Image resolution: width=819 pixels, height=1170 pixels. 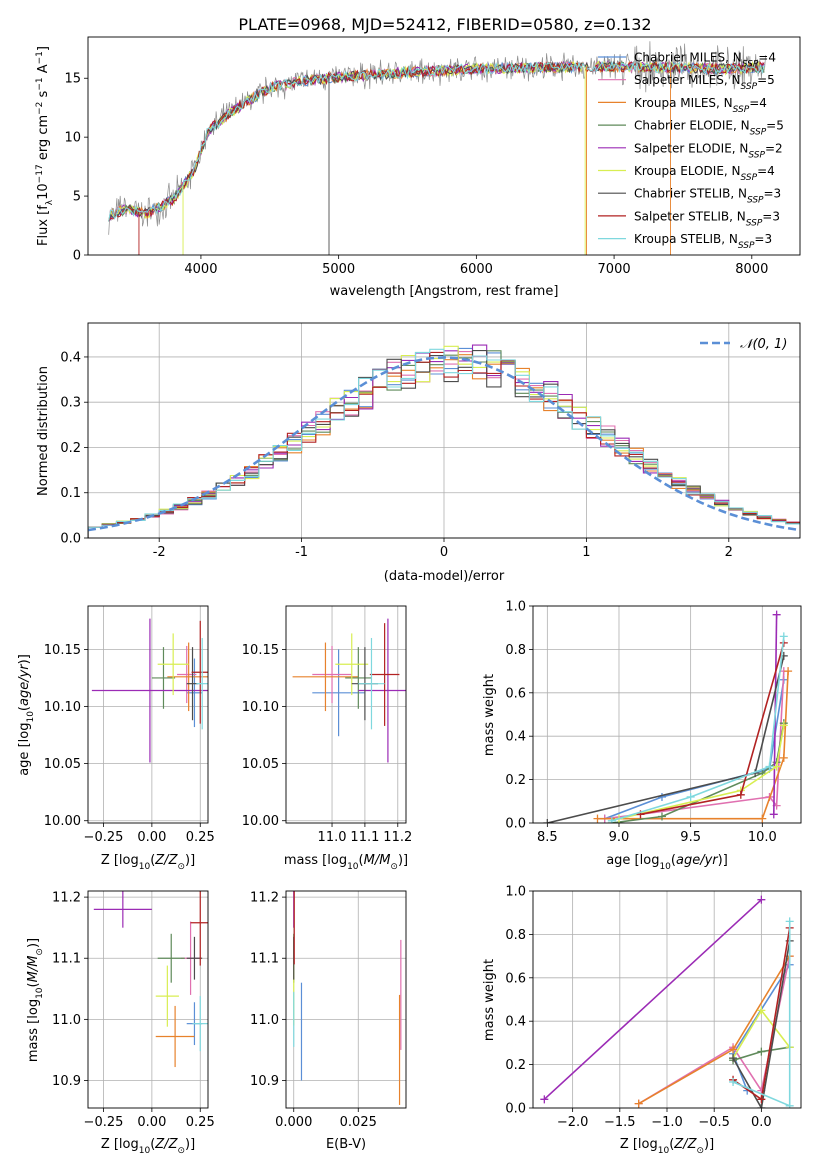 I want to click on legend-label: Chabrier STELIB, NSSP=3, so click(x=707, y=196).